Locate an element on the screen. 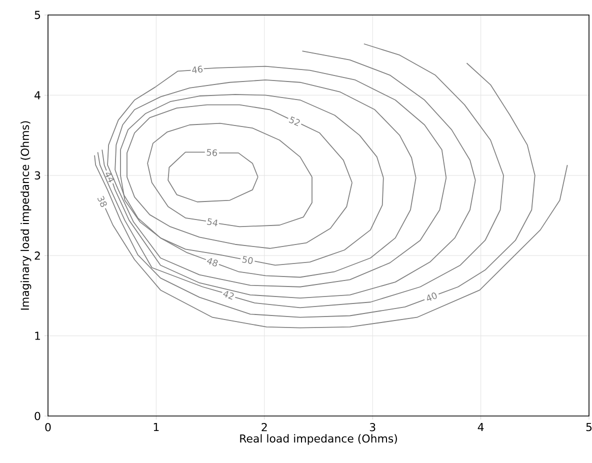  text: 52 is located at coordinates (294, 121).